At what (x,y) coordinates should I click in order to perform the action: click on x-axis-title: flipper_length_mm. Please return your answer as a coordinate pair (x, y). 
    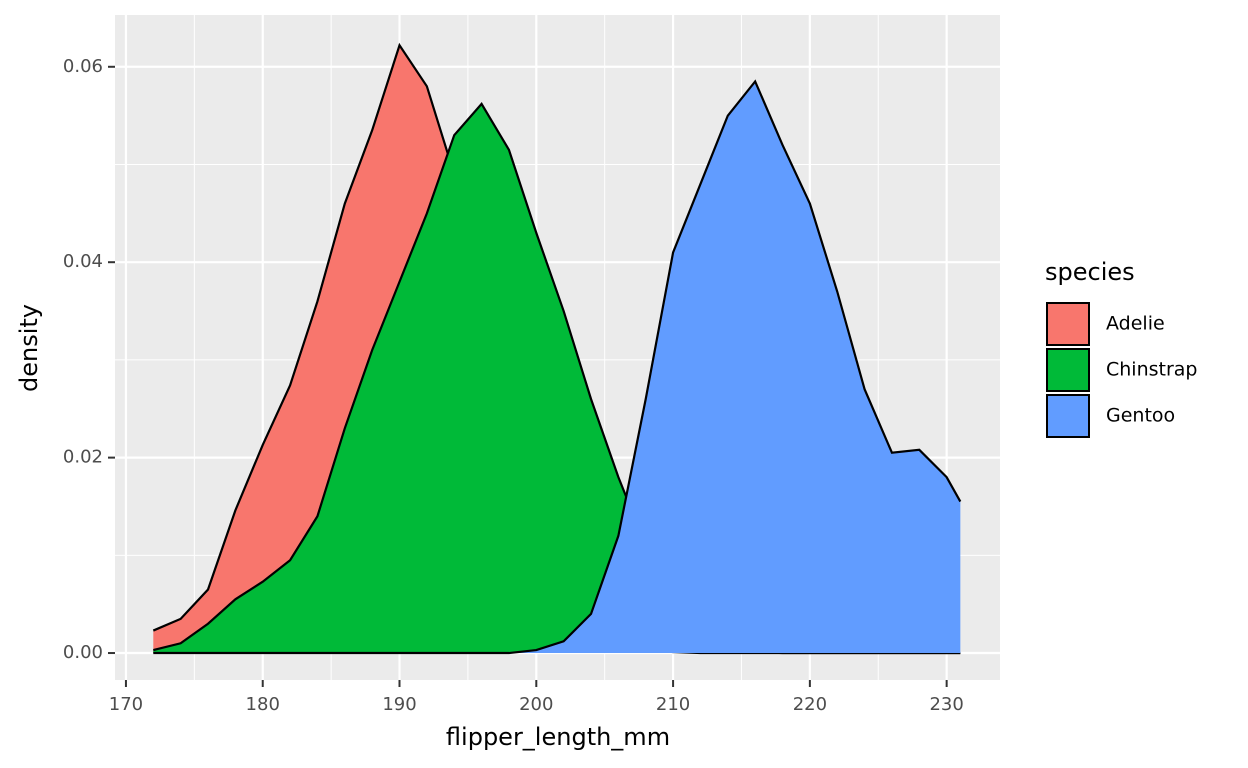
    Looking at the image, I should click on (558, 737).